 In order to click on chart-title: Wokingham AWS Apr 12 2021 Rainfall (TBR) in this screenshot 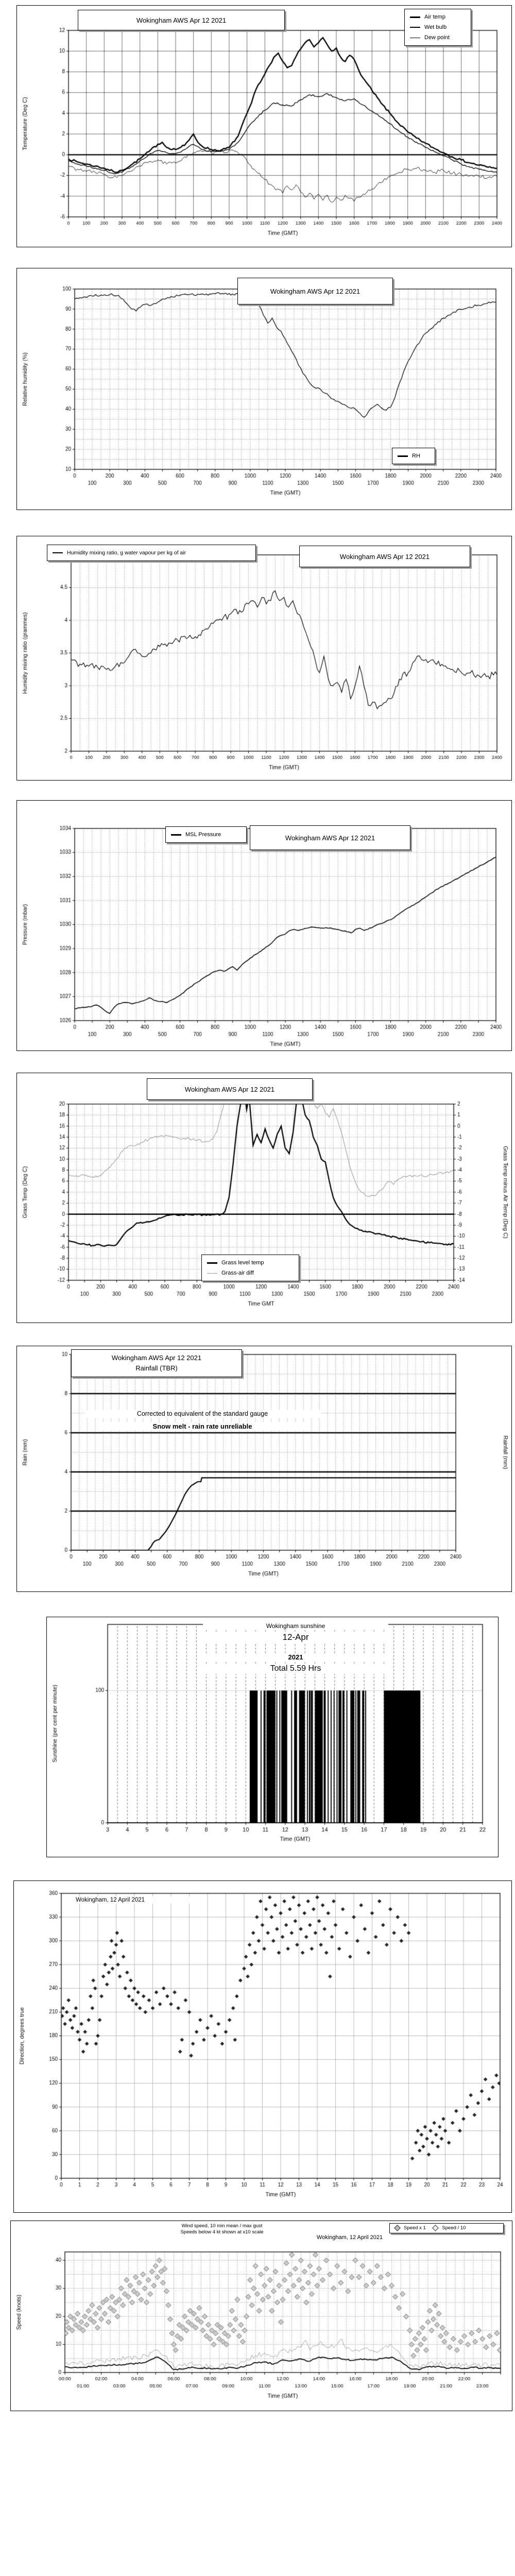, I will do `click(156, 1363)`.